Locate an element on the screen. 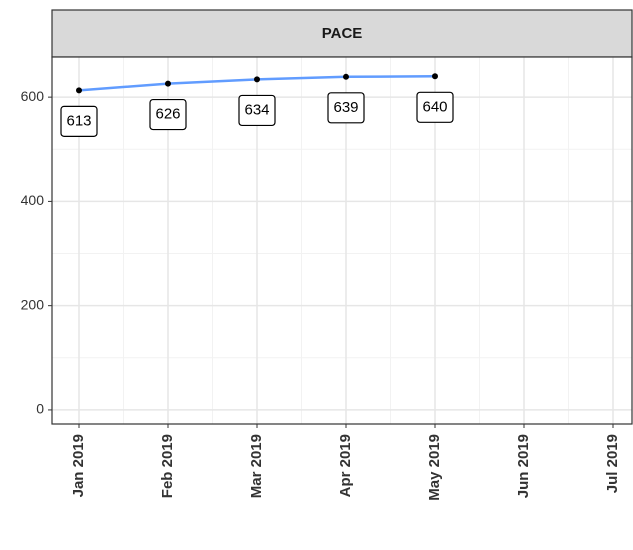 The width and height of the screenshot is (633, 550). chart-title: PACE is located at coordinates (342, 33).